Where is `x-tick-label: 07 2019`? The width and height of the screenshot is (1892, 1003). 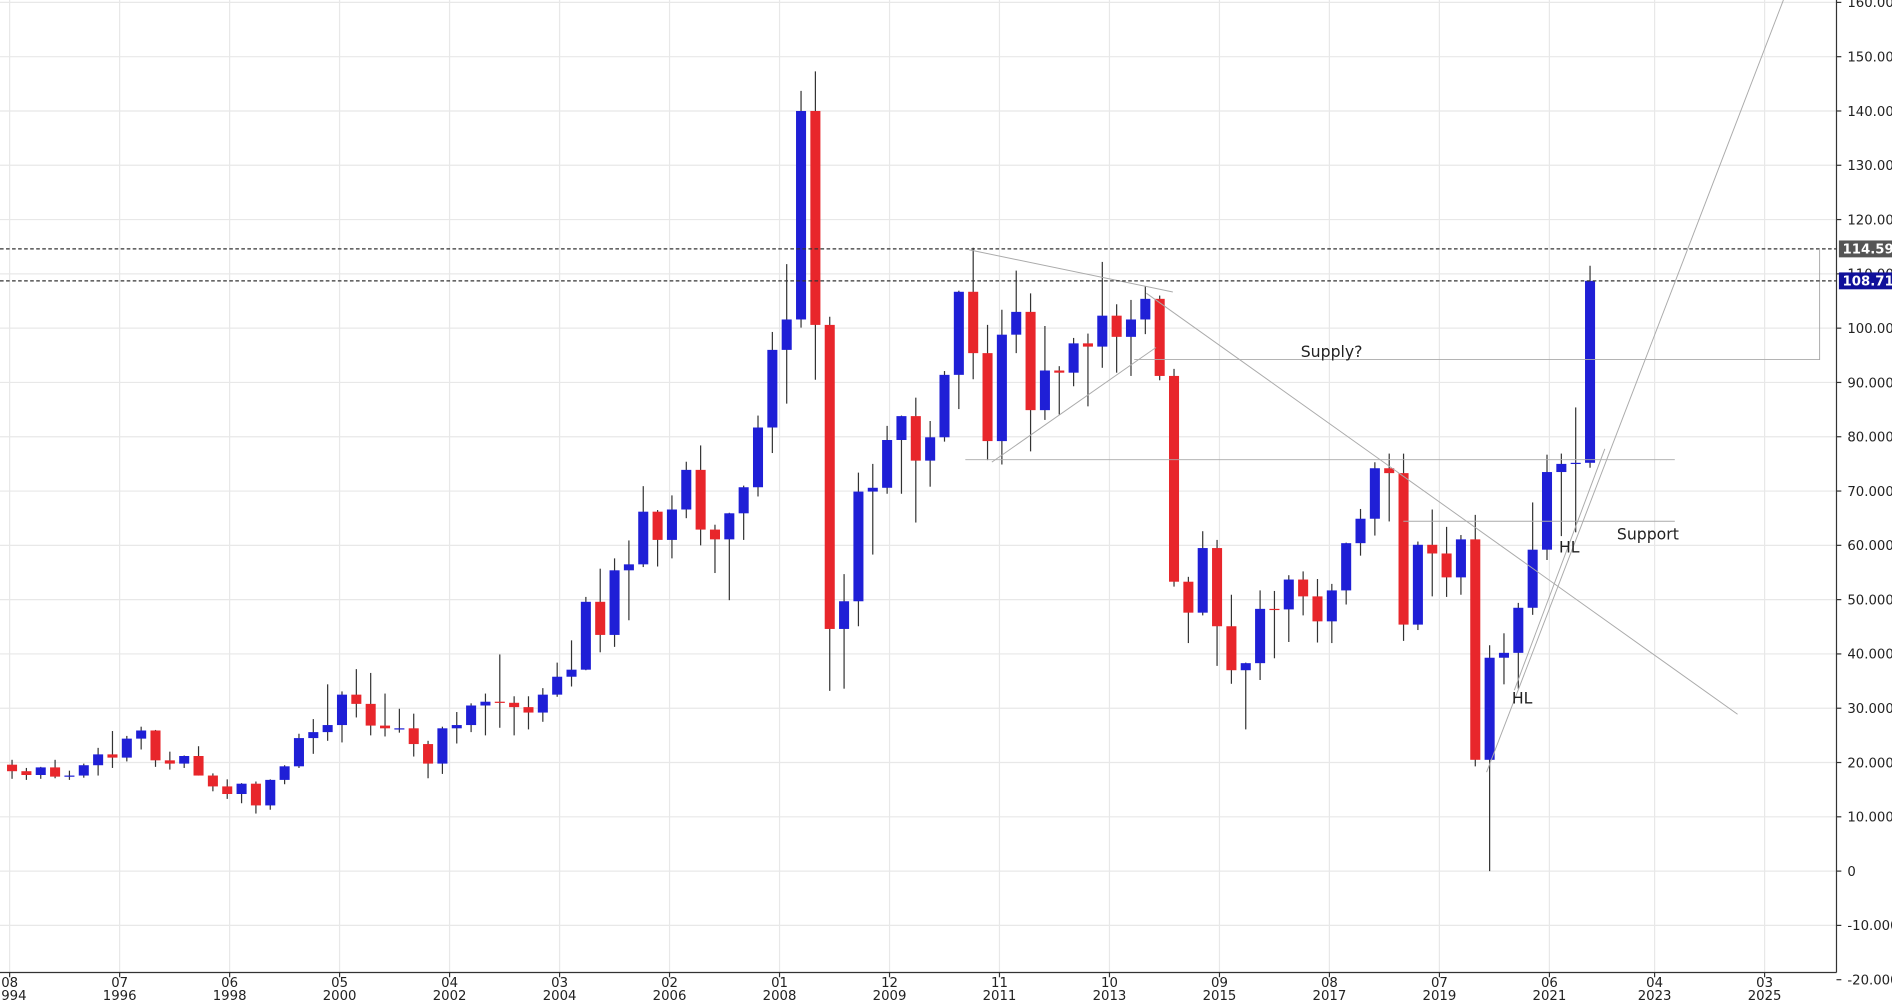 x-tick-label: 07 2019 is located at coordinates (1440, 989).